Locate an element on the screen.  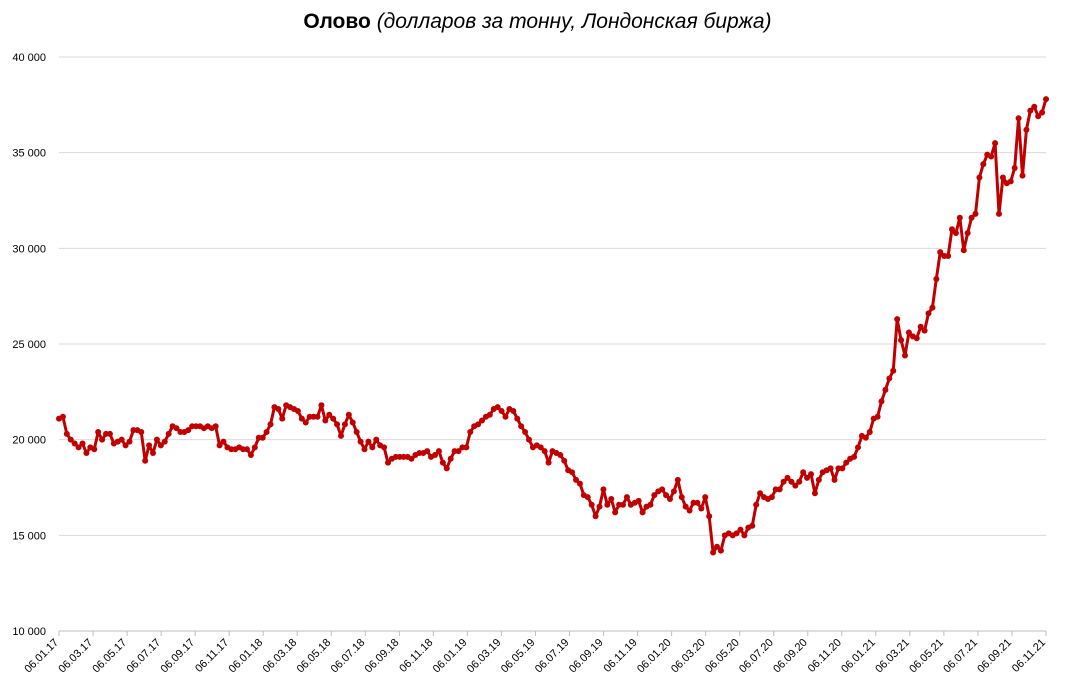
y-tick-label: 40 000 is located at coordinates (29, 58).